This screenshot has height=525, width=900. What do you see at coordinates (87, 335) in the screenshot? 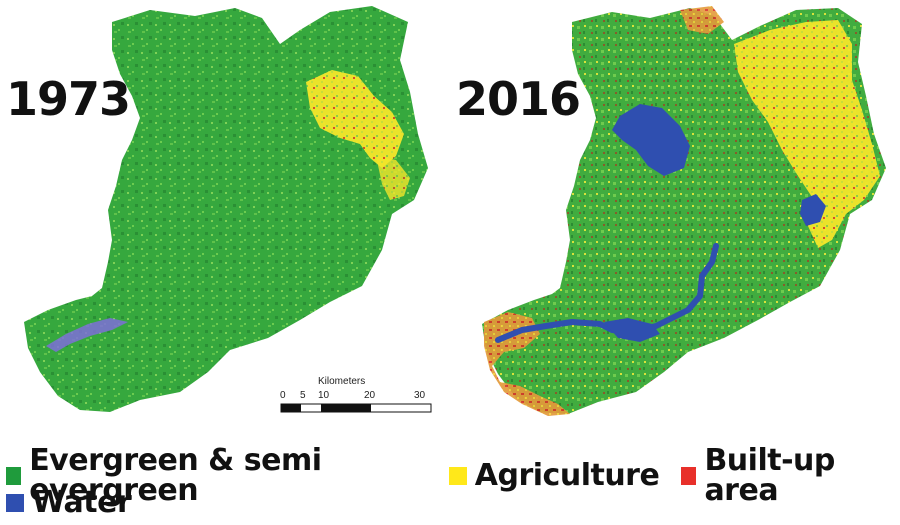
I see `region-1973-water` at bounding box center [87, 335].